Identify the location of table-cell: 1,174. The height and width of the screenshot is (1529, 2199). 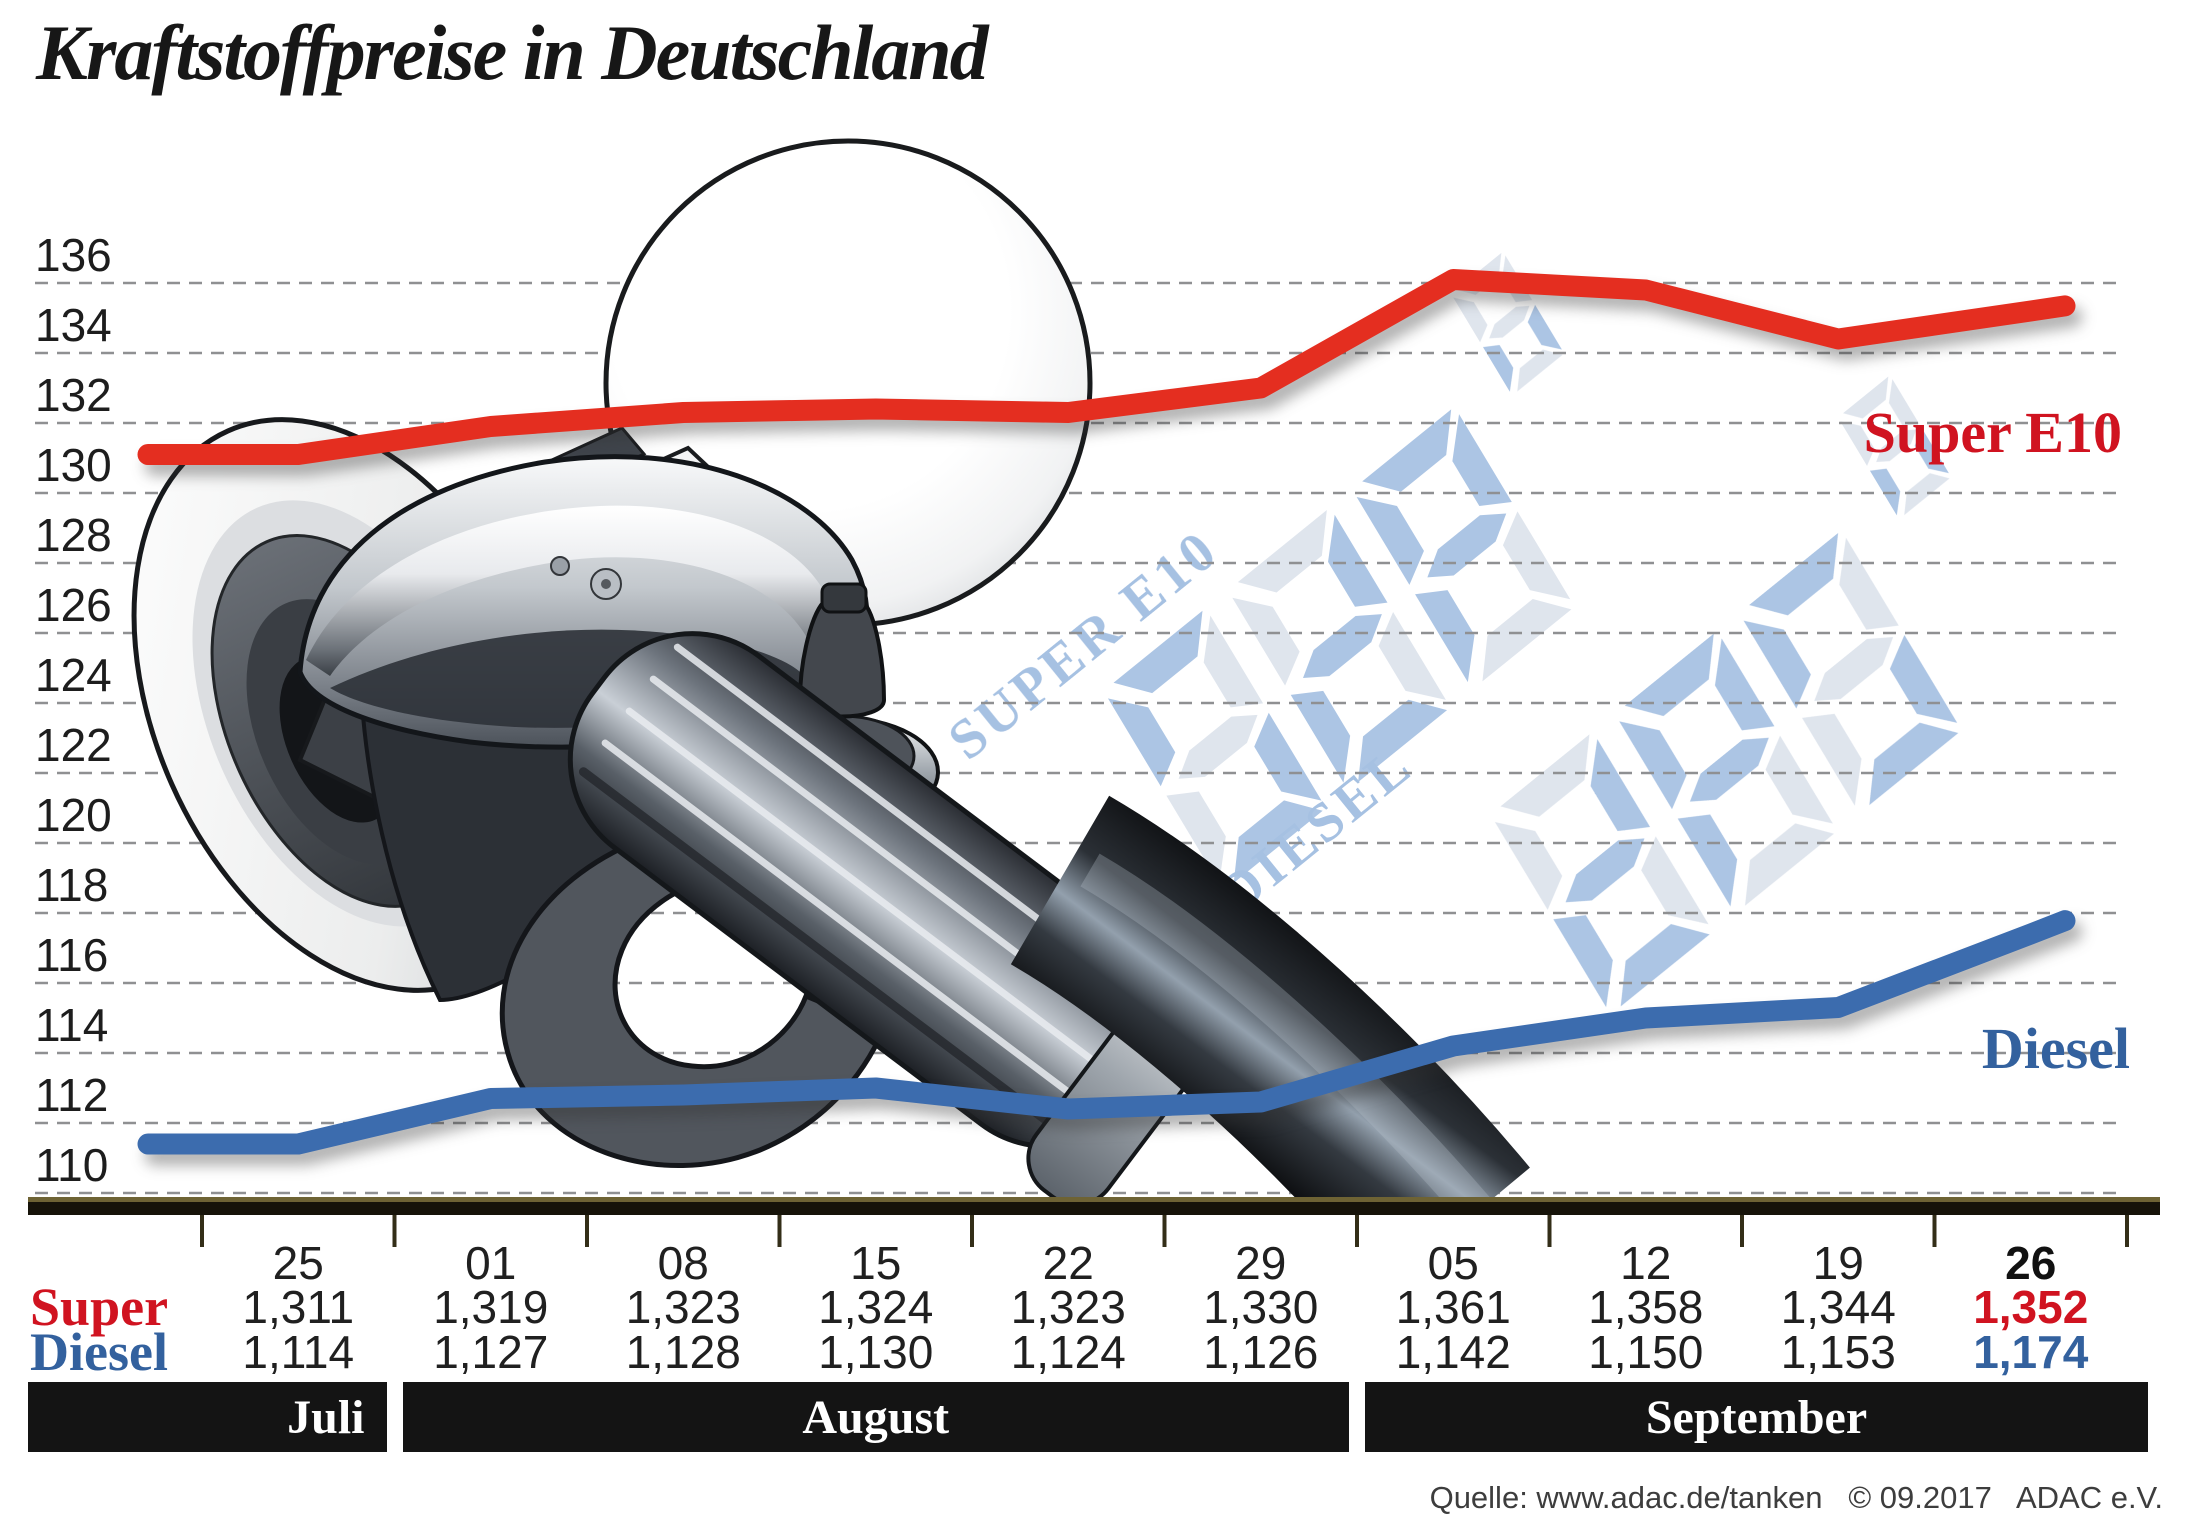
(2031, 1352).